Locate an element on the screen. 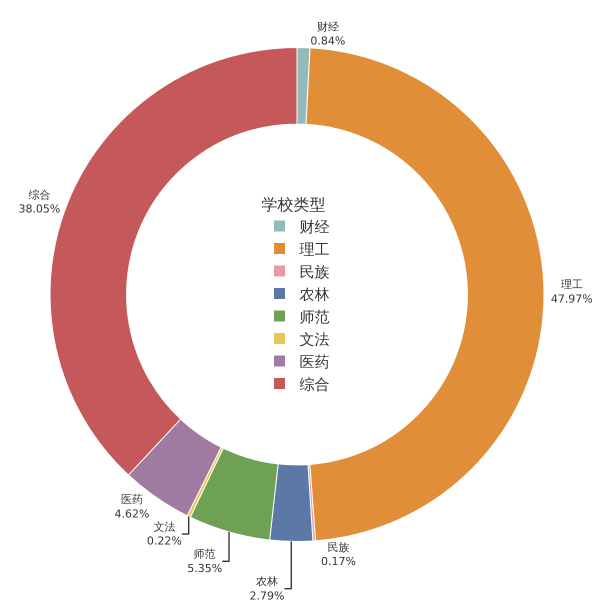  data-label: 47.97% is located at coordinates (571, 299).